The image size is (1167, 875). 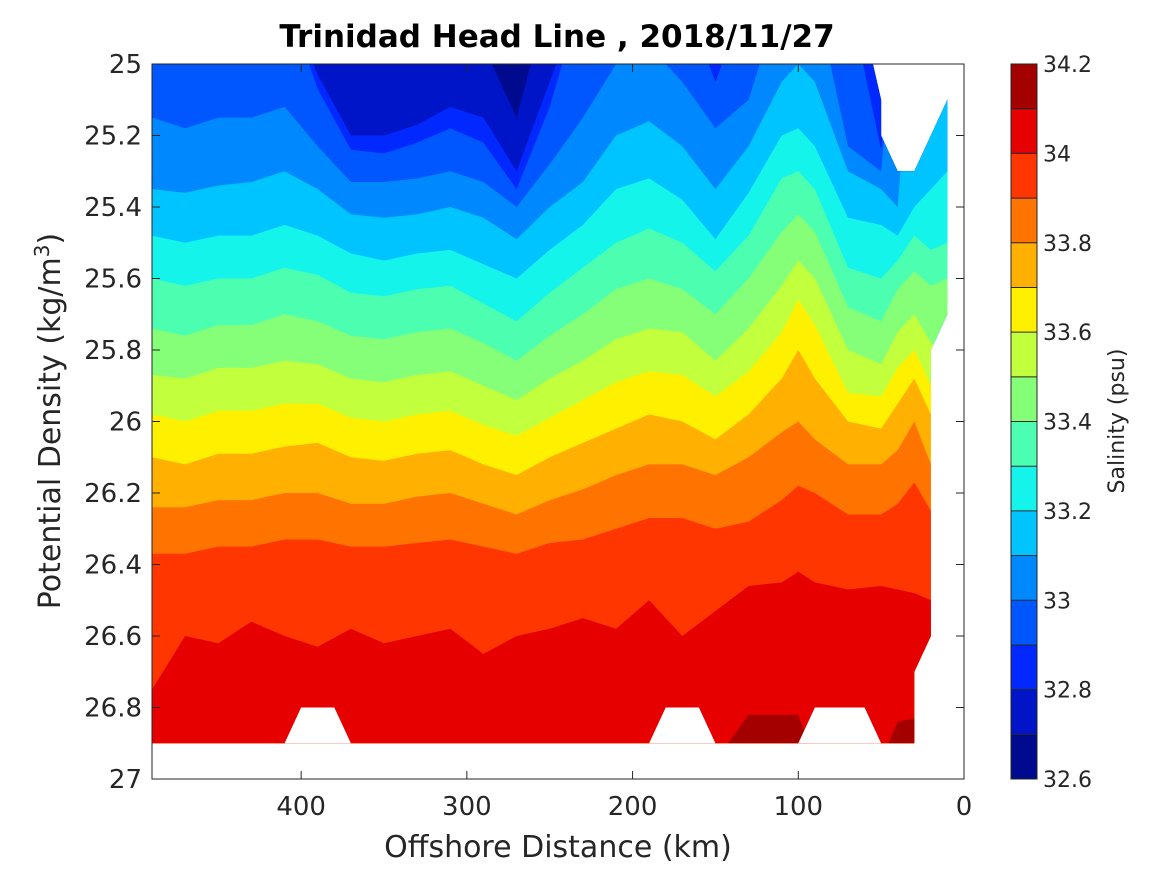 What do you see at coordinates (1117, 421) in the screenshot?
I see `colorbar-title: Salinity (psu)` at bounding box center [1117, 421].